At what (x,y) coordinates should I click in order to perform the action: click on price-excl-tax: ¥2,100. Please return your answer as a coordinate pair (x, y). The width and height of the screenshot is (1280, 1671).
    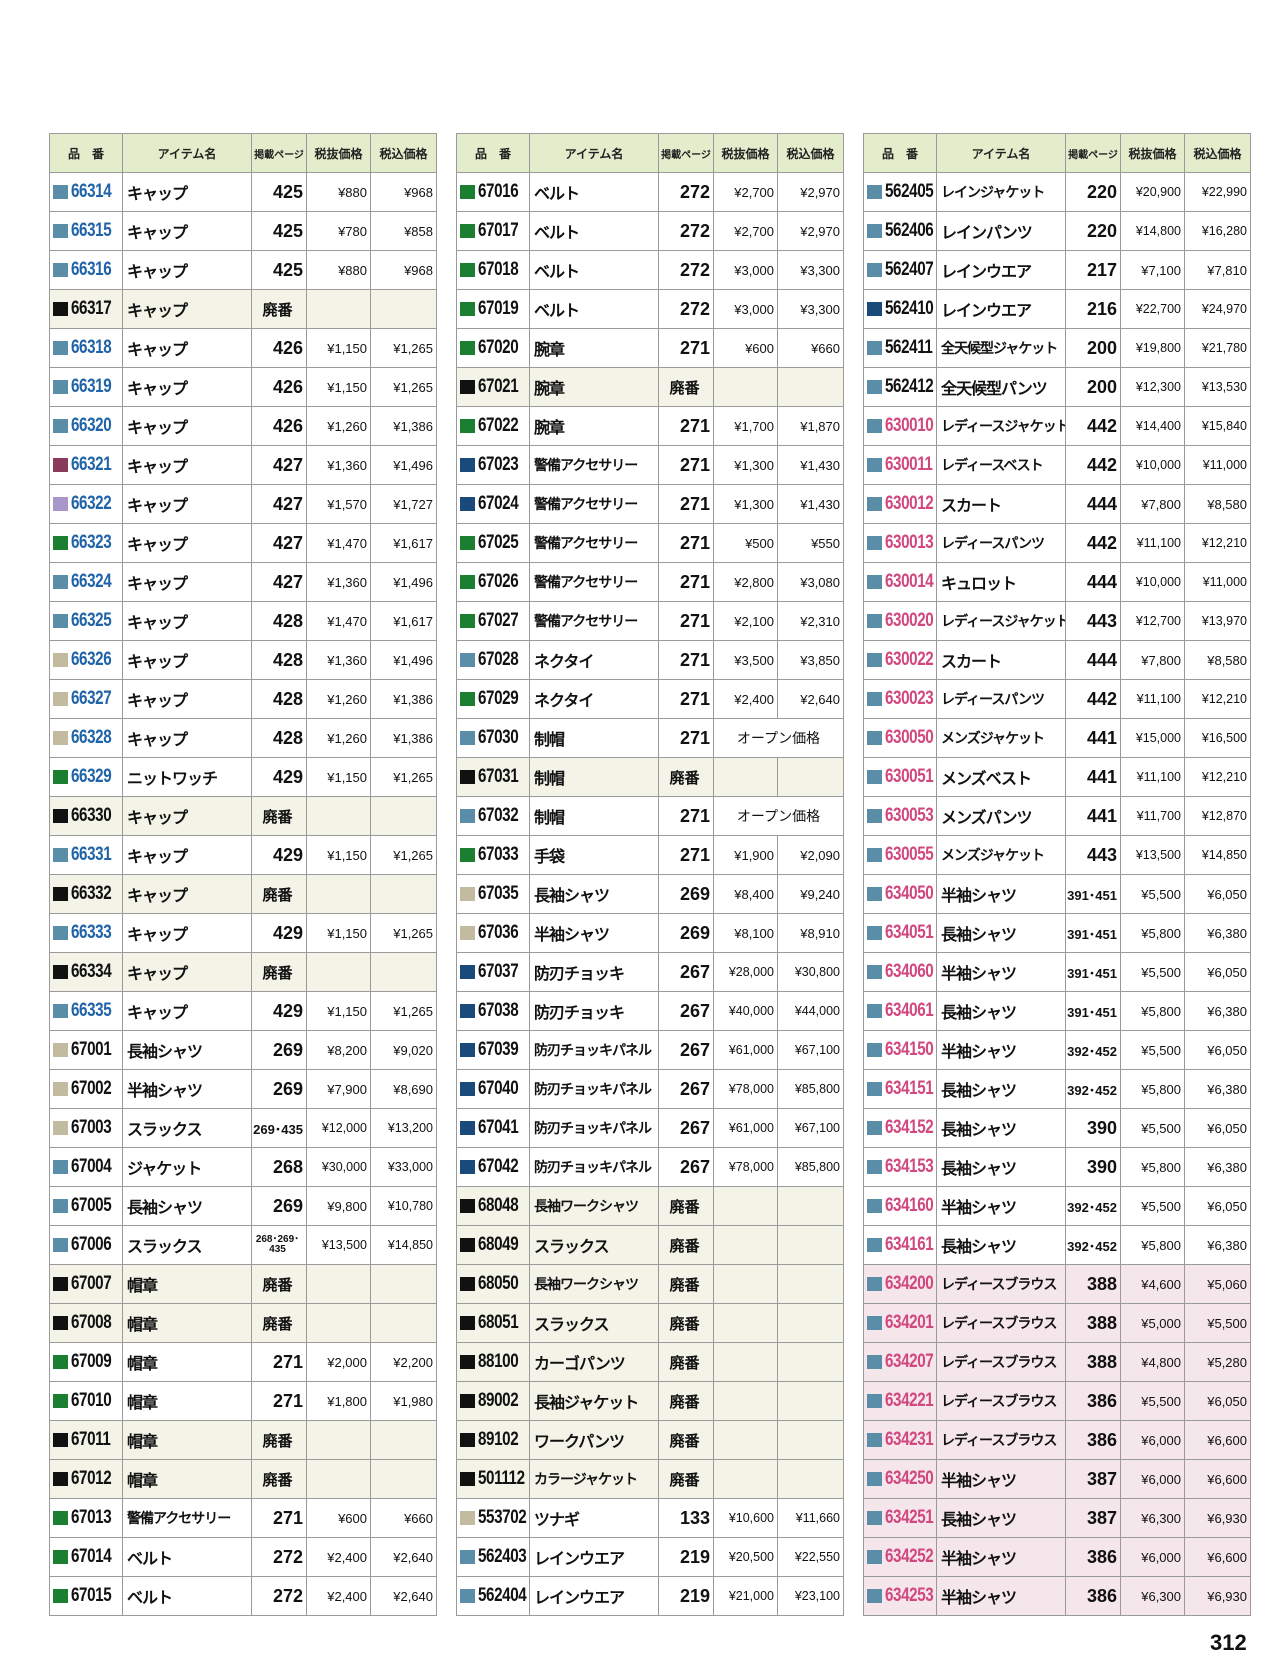
    Looking at the image, I should click on (745, 621).